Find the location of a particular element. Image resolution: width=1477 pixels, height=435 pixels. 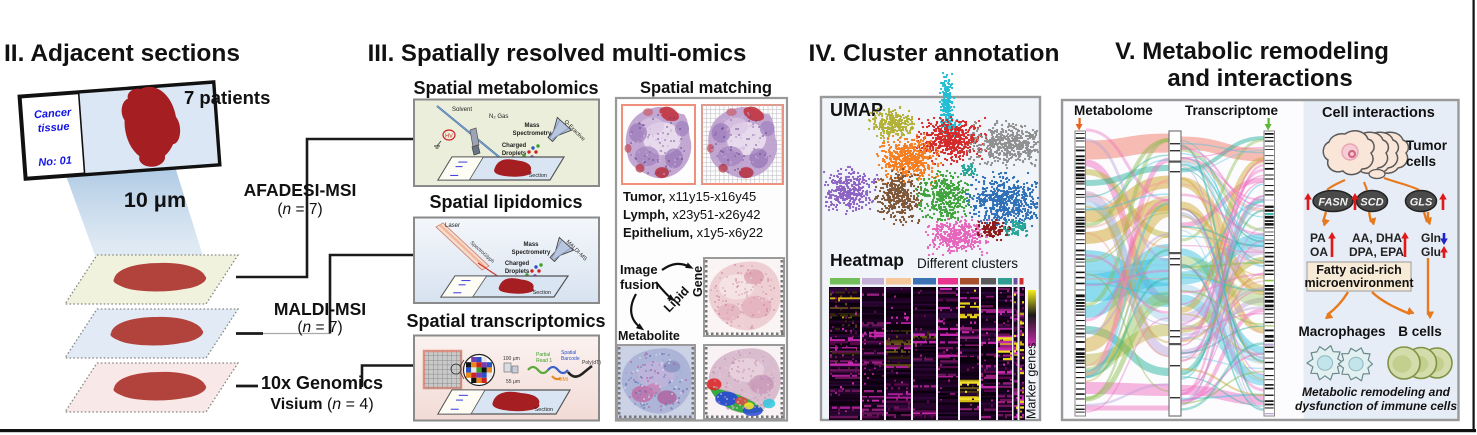

svg-text: UMAP is located at coordinates (856, 110).